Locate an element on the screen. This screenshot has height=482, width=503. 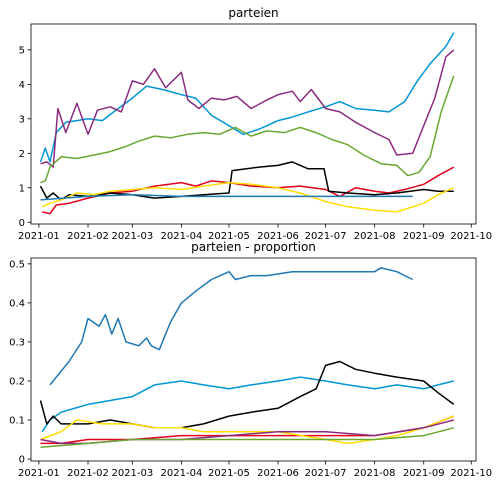
chart-title: parteien is located at coordinates (253, 13).